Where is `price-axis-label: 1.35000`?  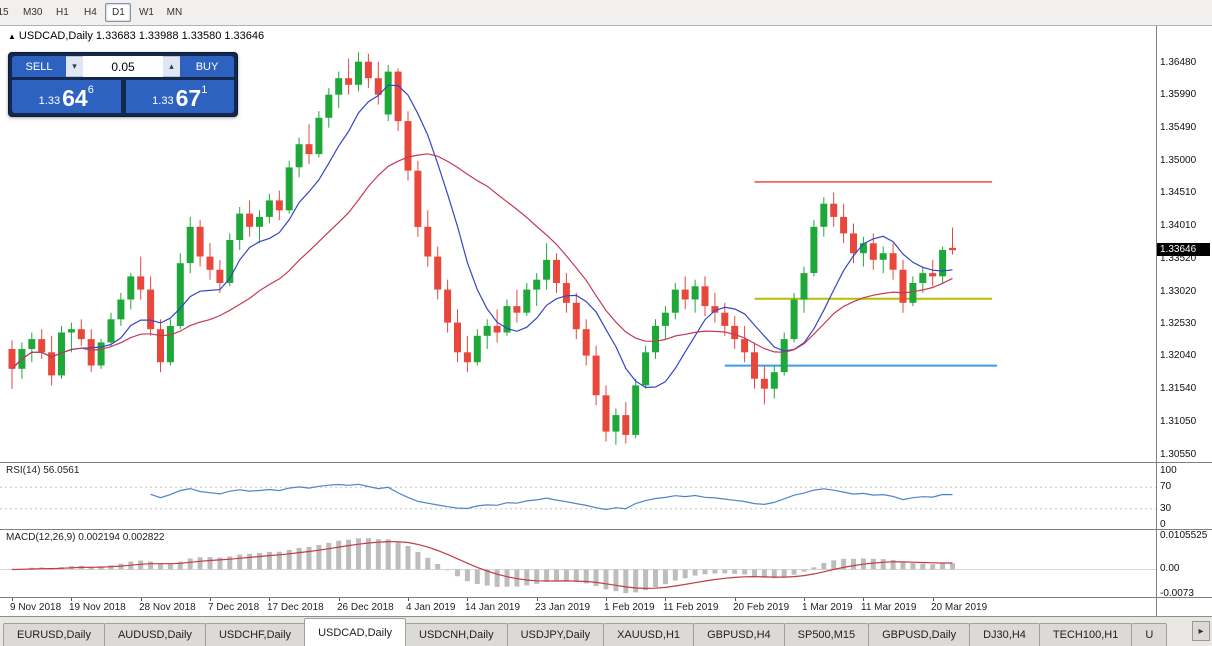
price-axis-label: 1.35000 is located at coordinates (1178, 160).